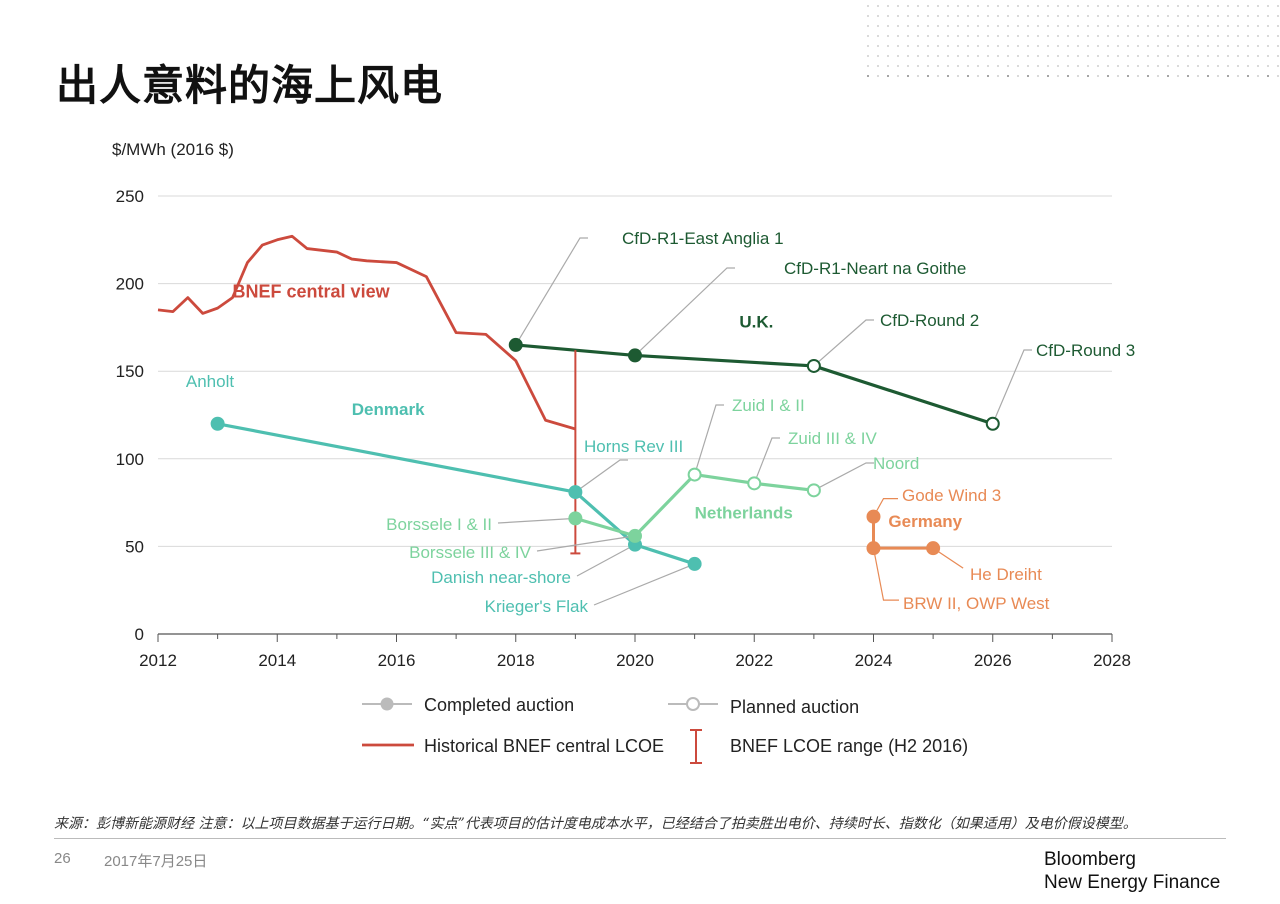 This screenshot has width=1280, height=904. I want to click on x-tick-label: 2020, so click(635, 660).